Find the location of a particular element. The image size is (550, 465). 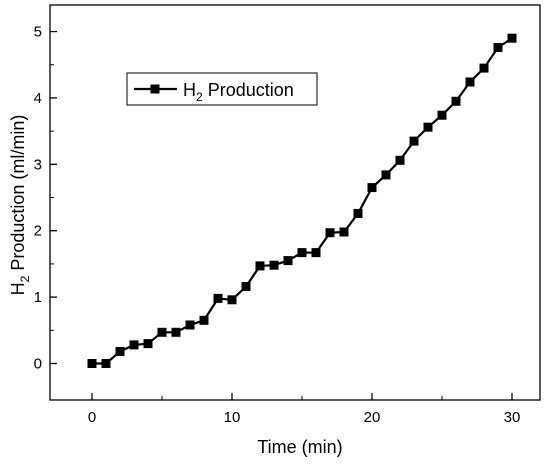

legend-label-main: H is located at coordinates (189, 90).